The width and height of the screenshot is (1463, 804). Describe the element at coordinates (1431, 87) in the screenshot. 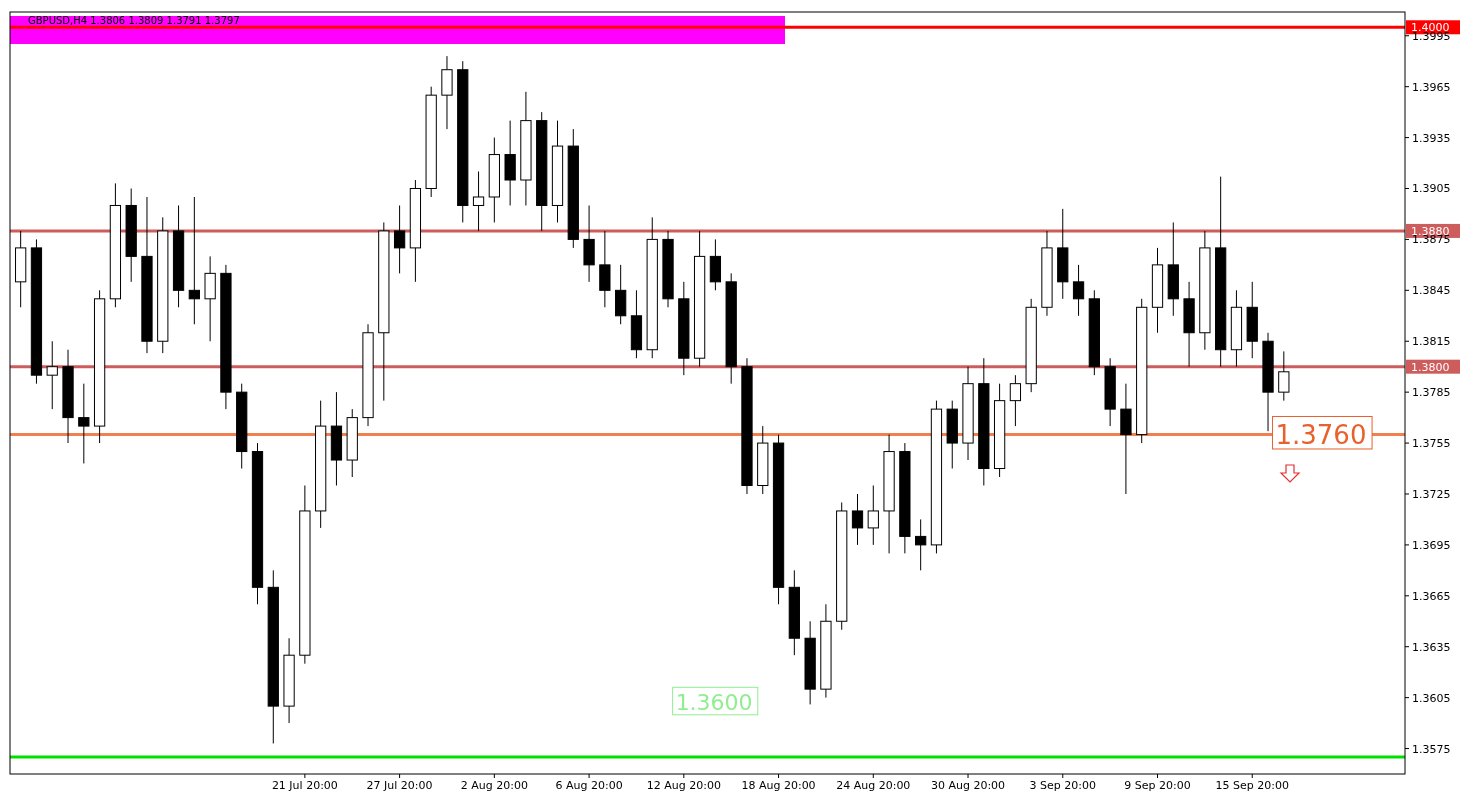

I see `y-tick-label: 1.3965` at that location.